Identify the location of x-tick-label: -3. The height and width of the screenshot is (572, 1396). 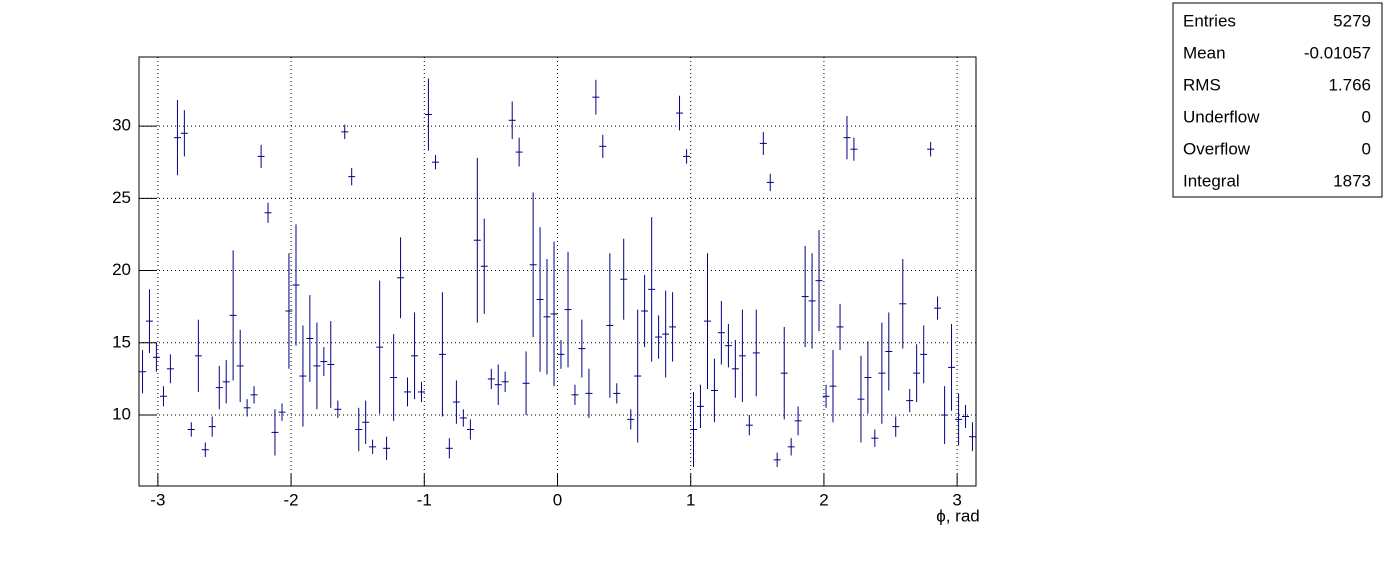
(157, 499).